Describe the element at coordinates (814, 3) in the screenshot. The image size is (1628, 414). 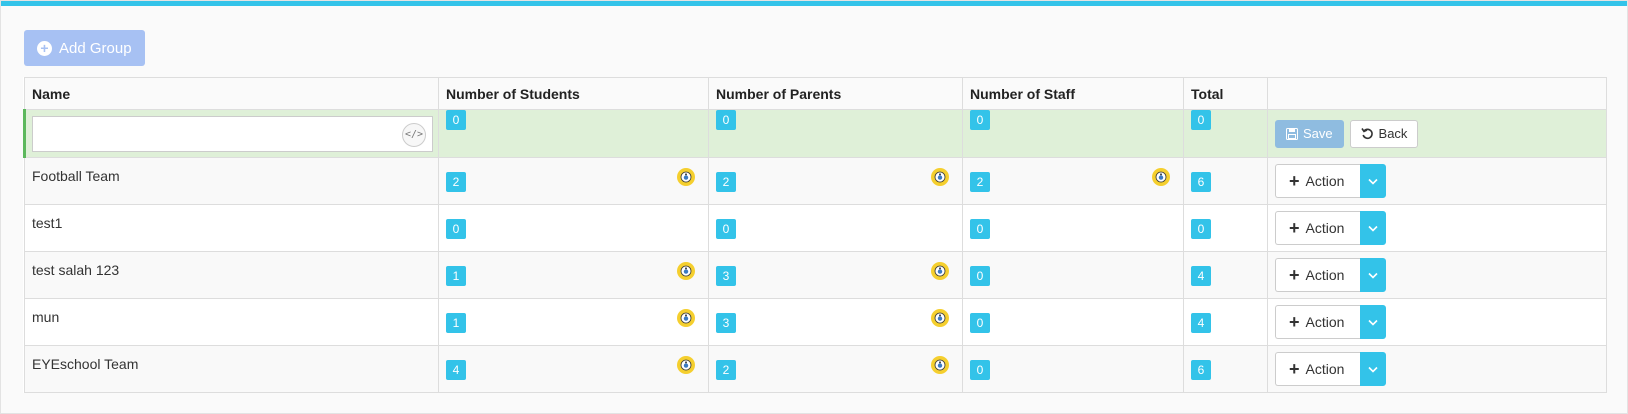
I see `top-accent-bar` at that location.